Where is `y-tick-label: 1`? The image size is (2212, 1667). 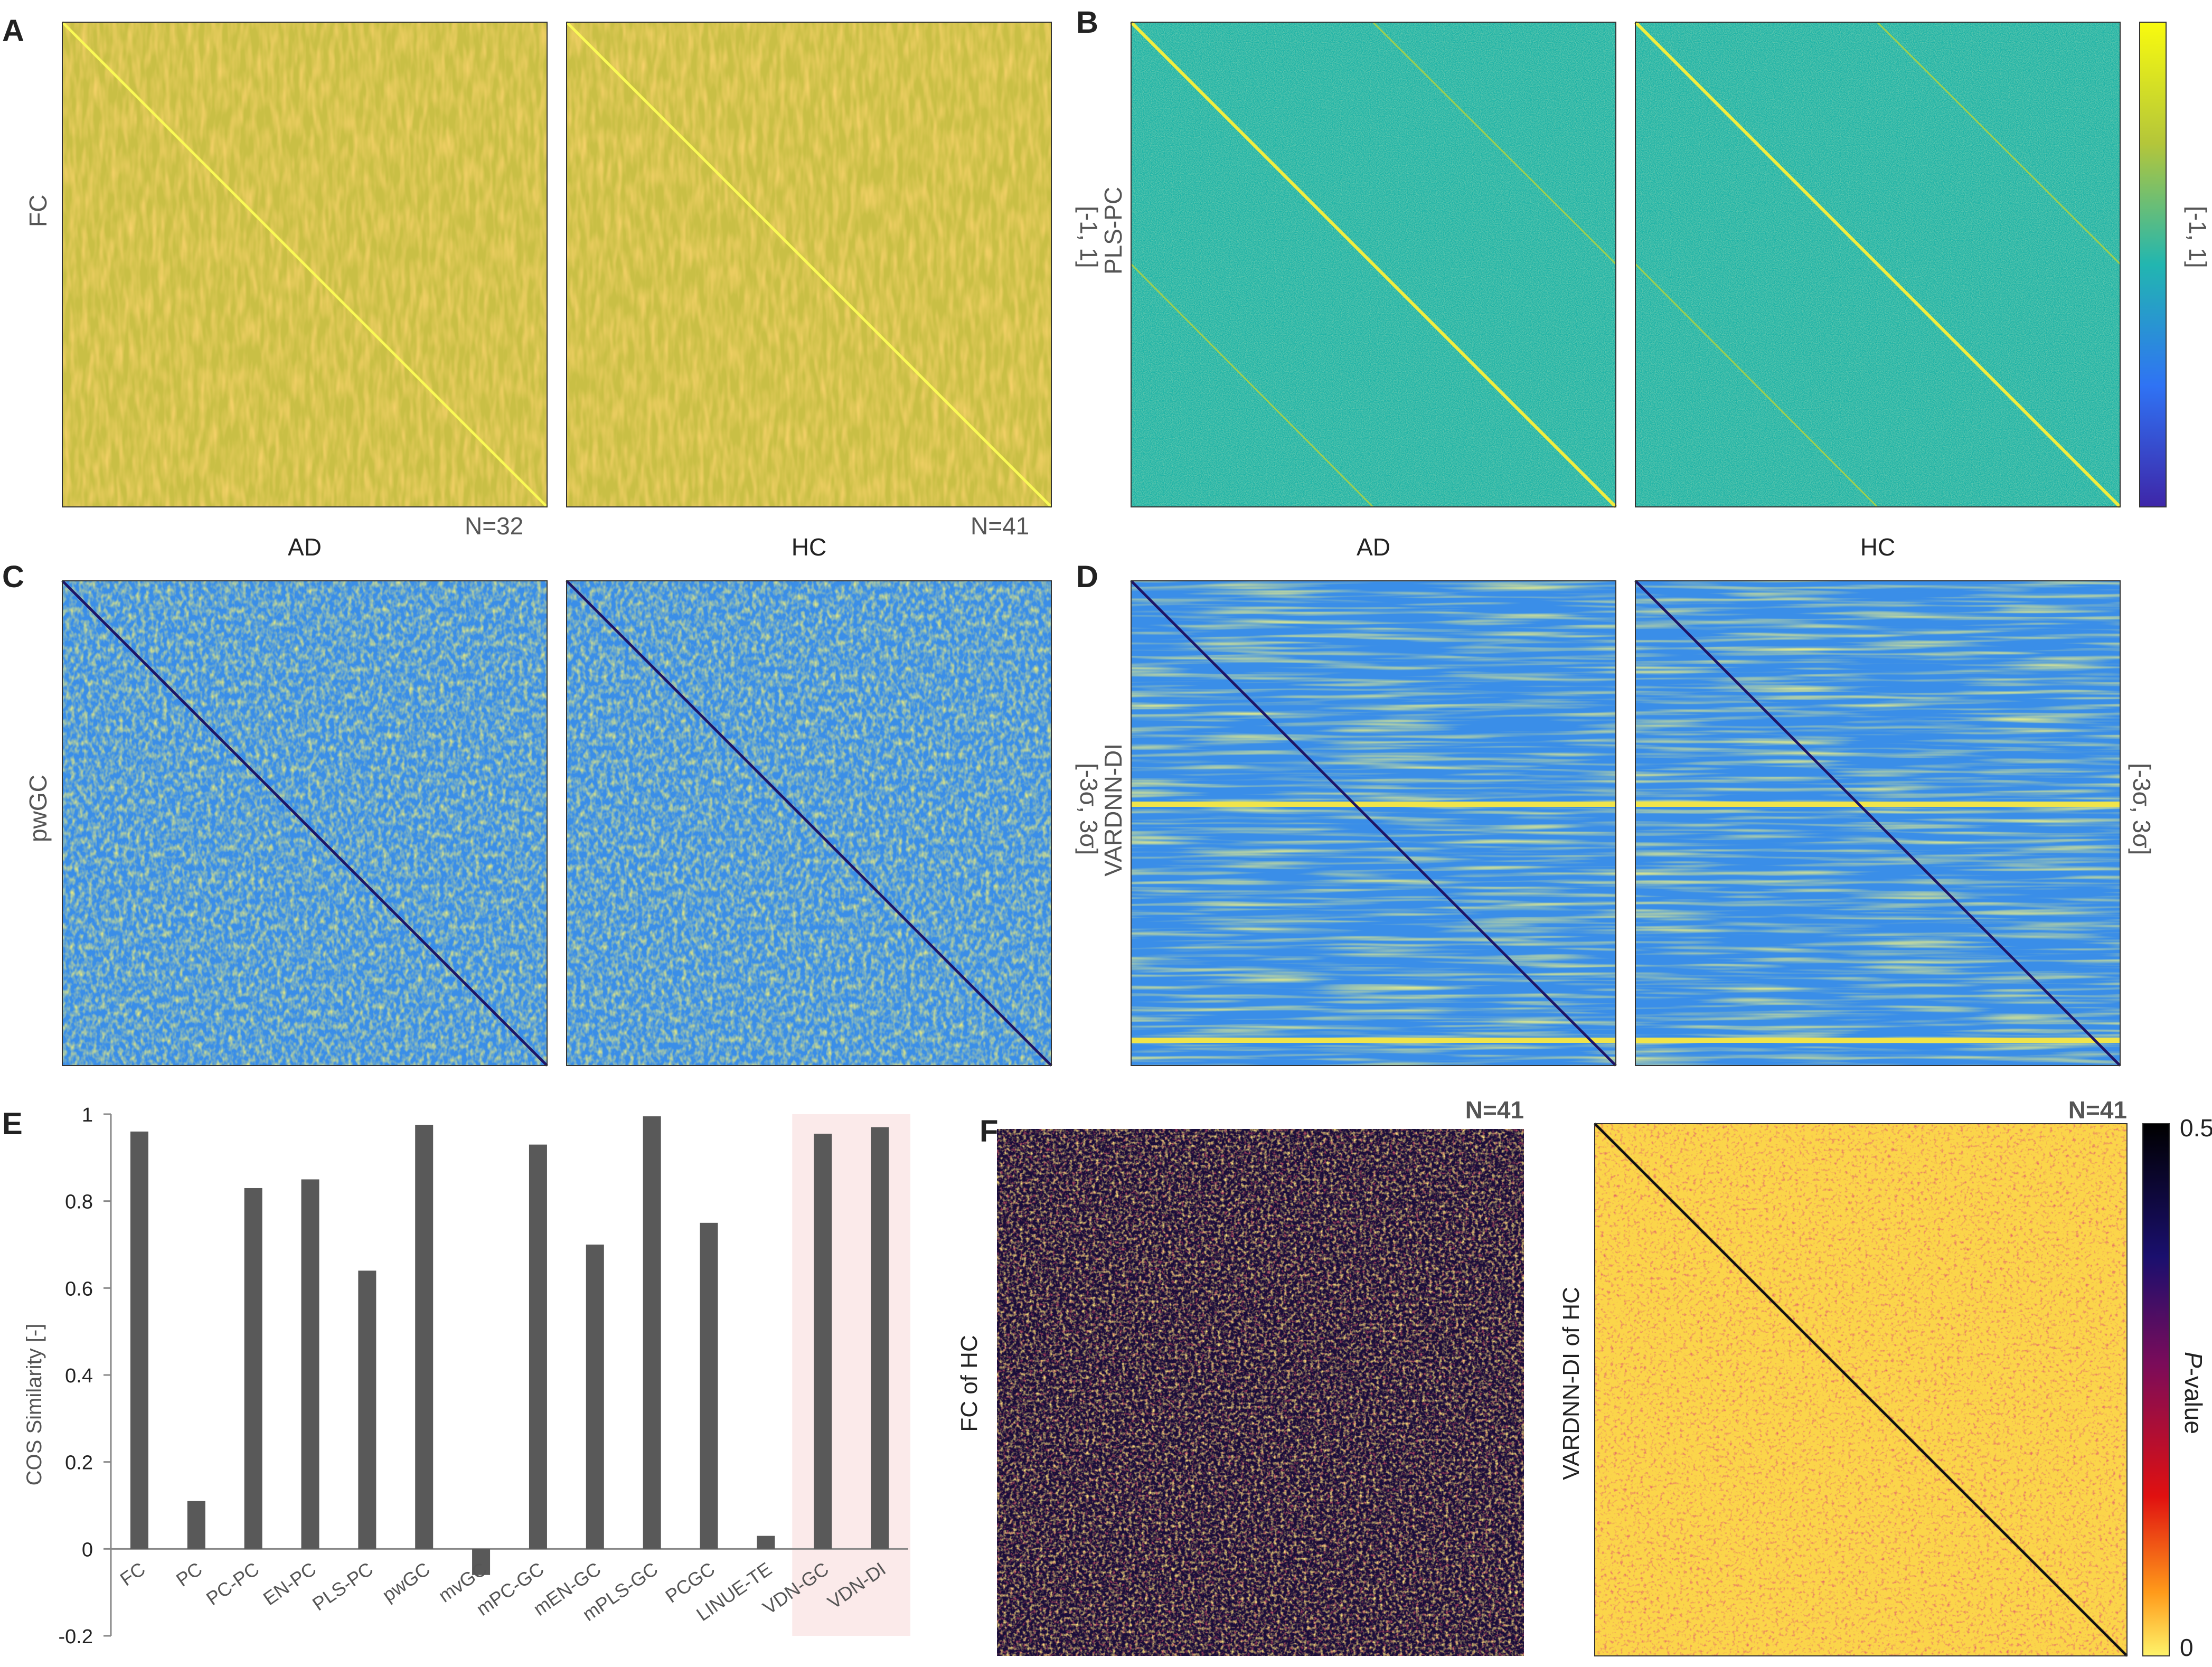 y-tick-label: 1 is located at coordinates (87, 1115).